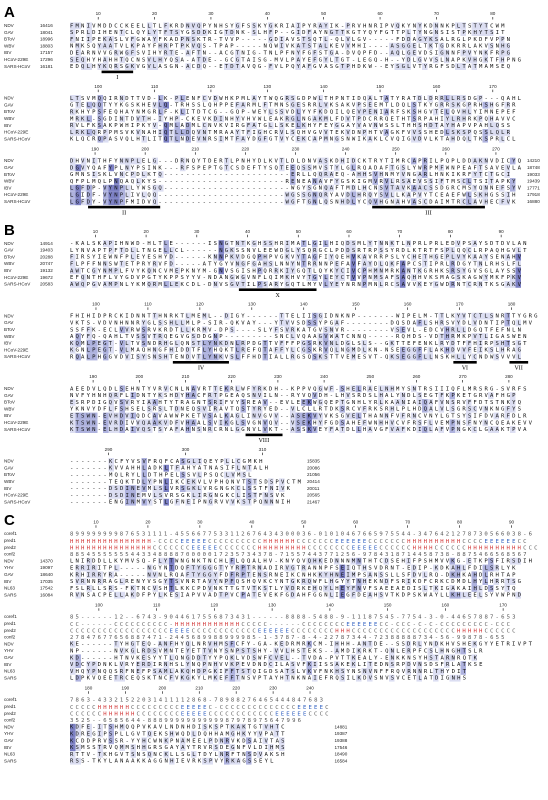 This screenshot has width=548, height=800. I want to click on sequence-name: GAV, so click(9, 574).